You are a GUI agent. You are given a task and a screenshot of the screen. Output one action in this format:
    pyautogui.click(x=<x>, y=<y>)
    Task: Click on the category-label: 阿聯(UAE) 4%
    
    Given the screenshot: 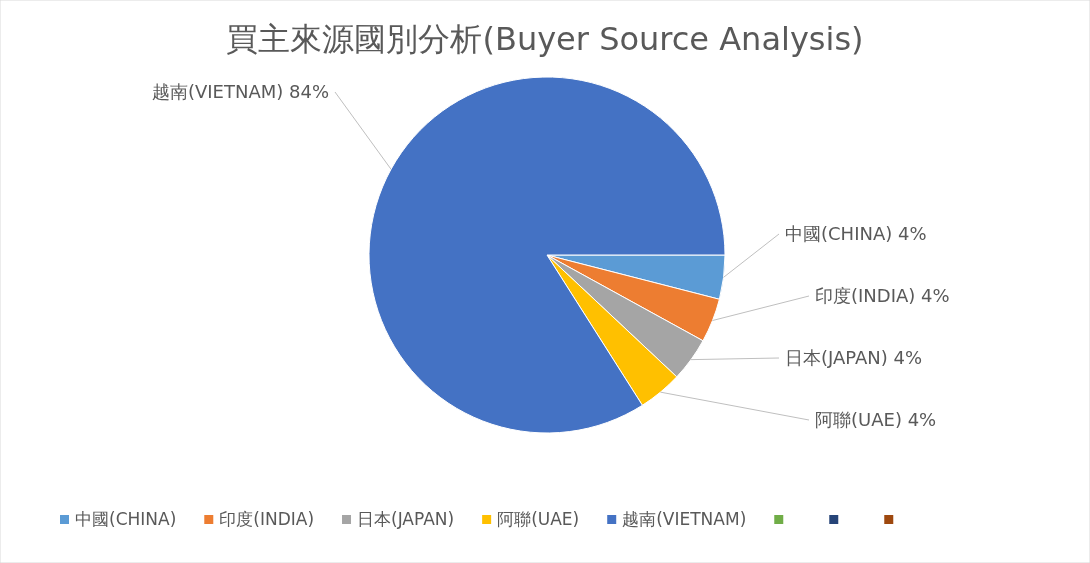 What is the action you would take?
    pyautogui.click(x=876, y=419)
    